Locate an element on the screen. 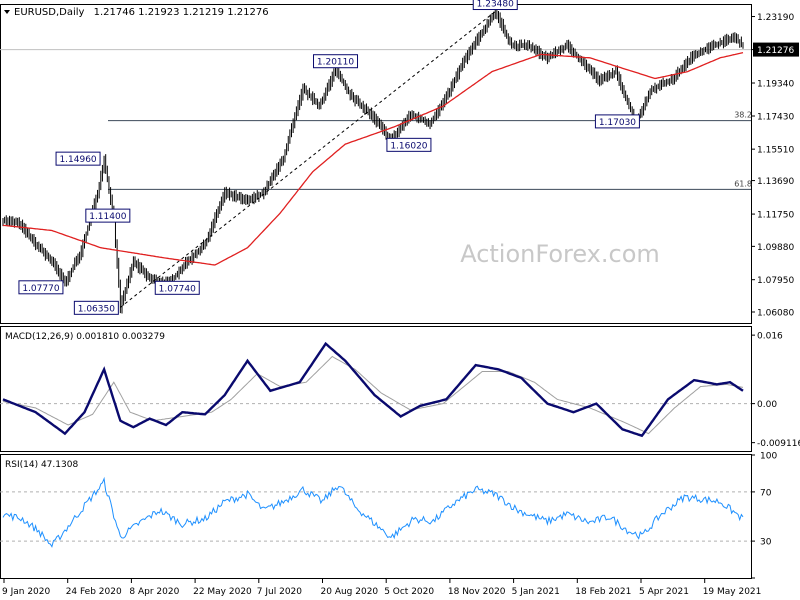 The image size is (800, 600). price-tick-label: 1.13690 is located at coordinates (775, 182).